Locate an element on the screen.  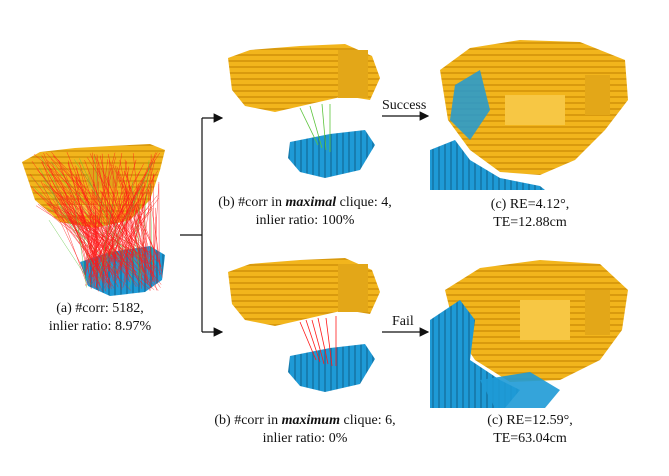
success-label: Success is located at coordinates (404, 105).